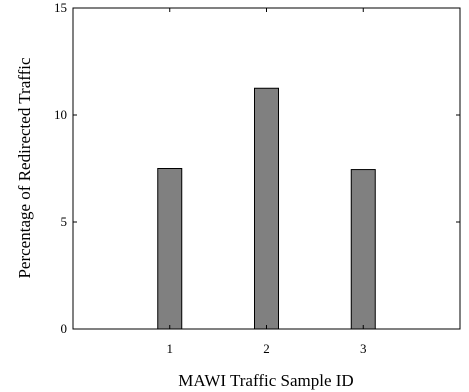 The height and width of the screenshot is (392, 469). Describe the element at coordinates (60, 7) in the screenshot. I see `y-tick-label-15: 15` at that location.